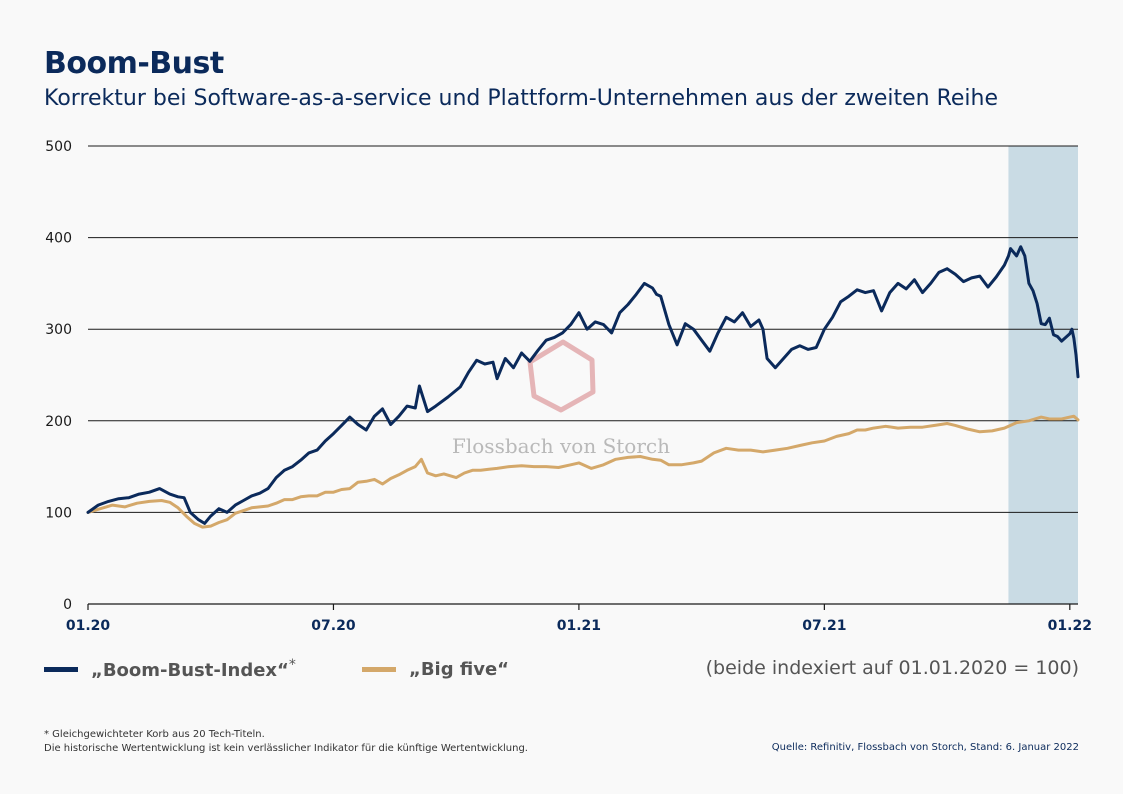  I want to click on y-tick-label: 400, so click(58, 239).